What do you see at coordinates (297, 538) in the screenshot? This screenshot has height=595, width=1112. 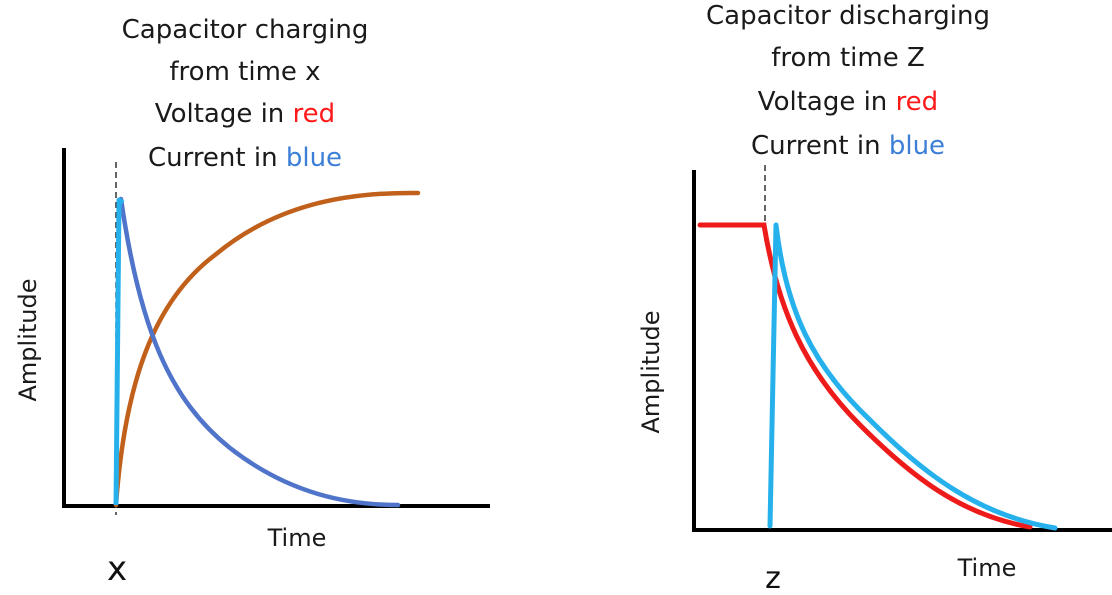 I see `charging-x-axis-label: Time` at bounding box center [297, 538].